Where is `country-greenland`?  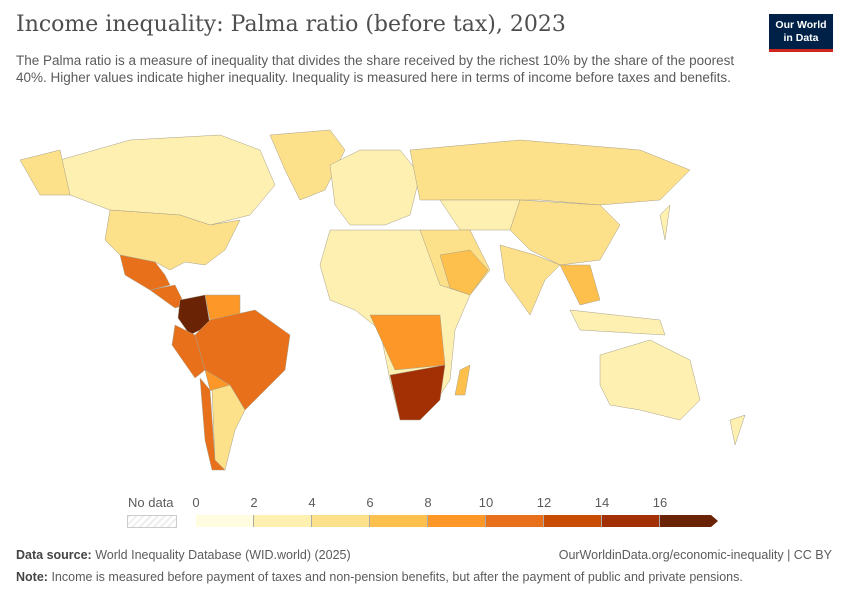 country-greenland is located at coordinates (307, 165).